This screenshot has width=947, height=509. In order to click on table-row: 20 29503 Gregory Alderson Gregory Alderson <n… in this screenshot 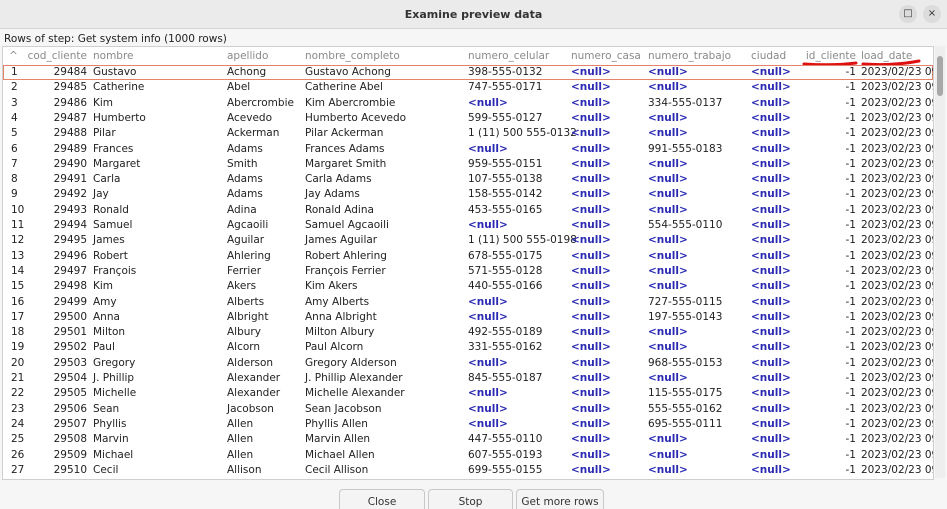, I will do `click(468, 363)`.